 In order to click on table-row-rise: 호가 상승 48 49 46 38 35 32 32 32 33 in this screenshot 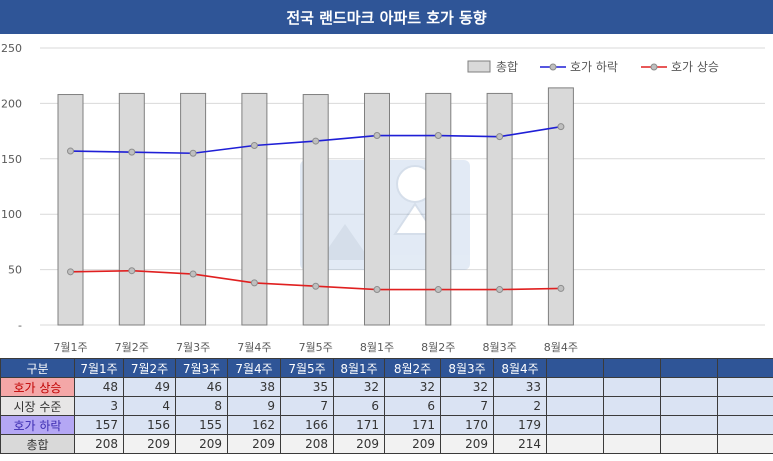, I will do `click(386, 387)`.